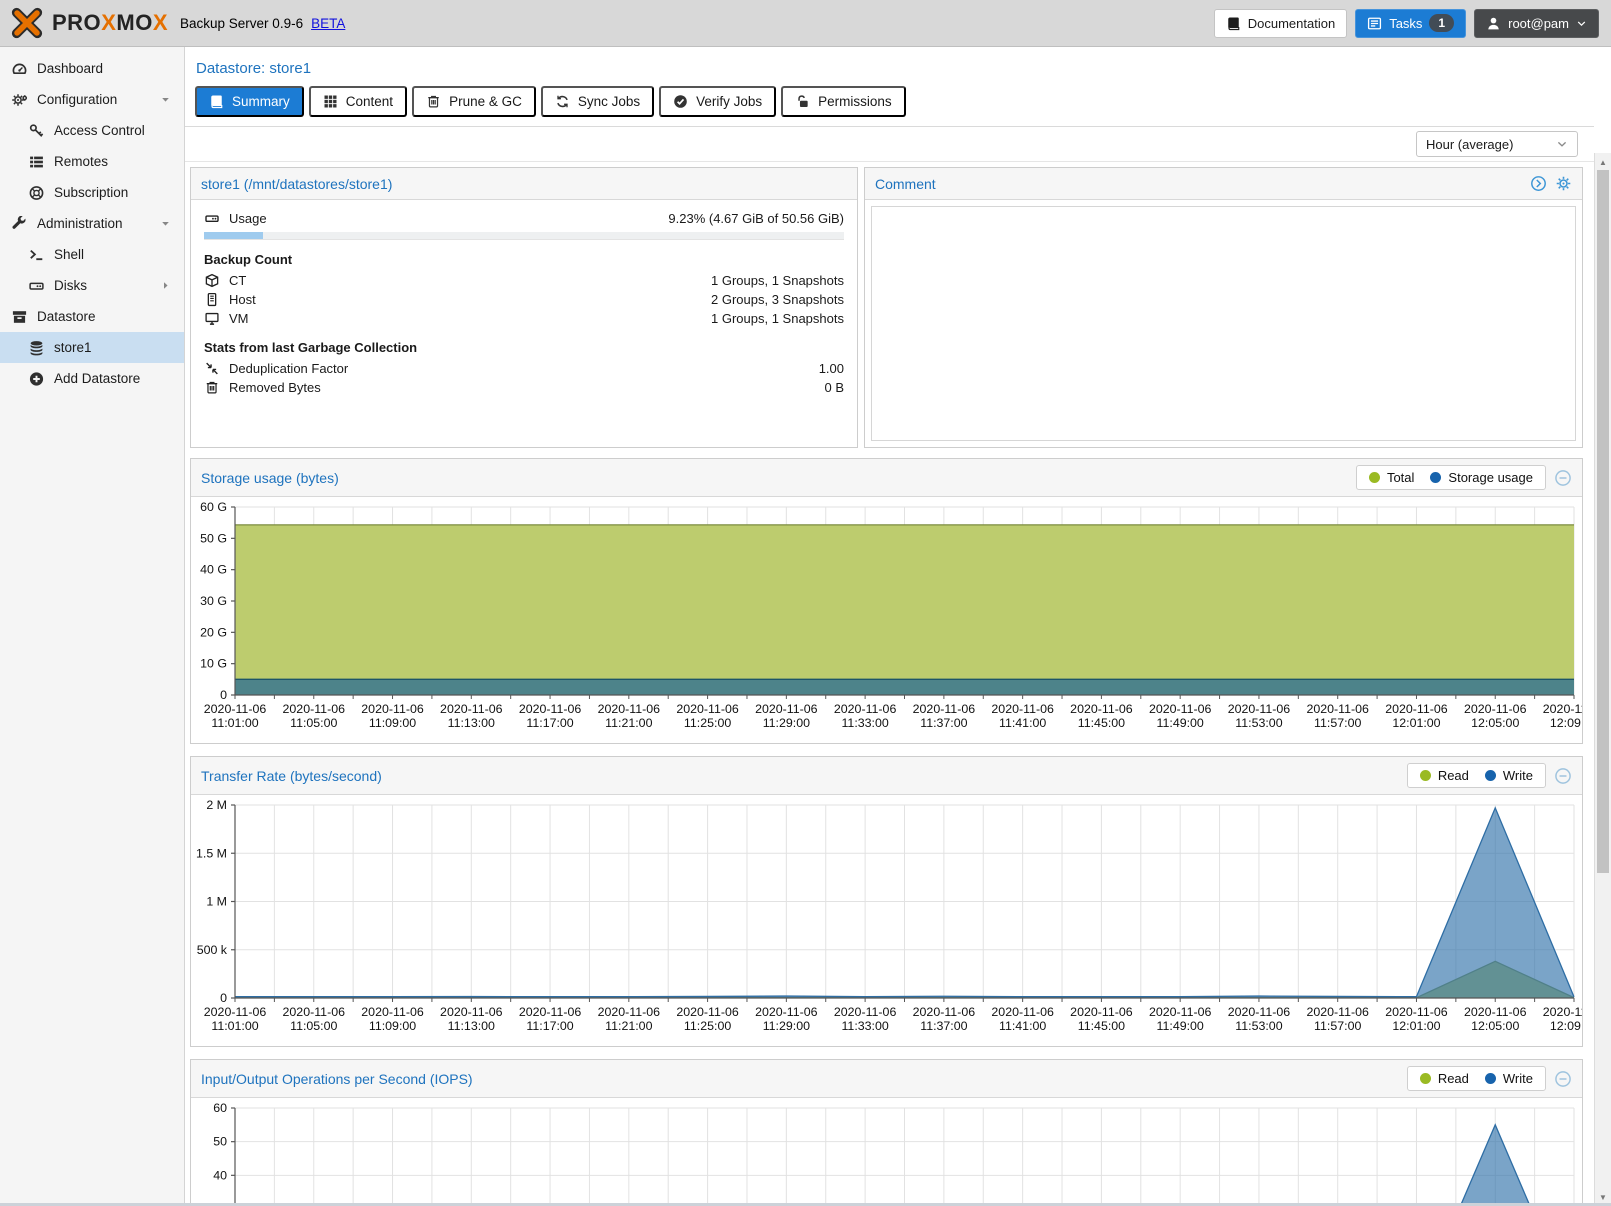 This screenshot has height=1206, width=1611. I want to click on beta-link: BETA, so click(328, 23).